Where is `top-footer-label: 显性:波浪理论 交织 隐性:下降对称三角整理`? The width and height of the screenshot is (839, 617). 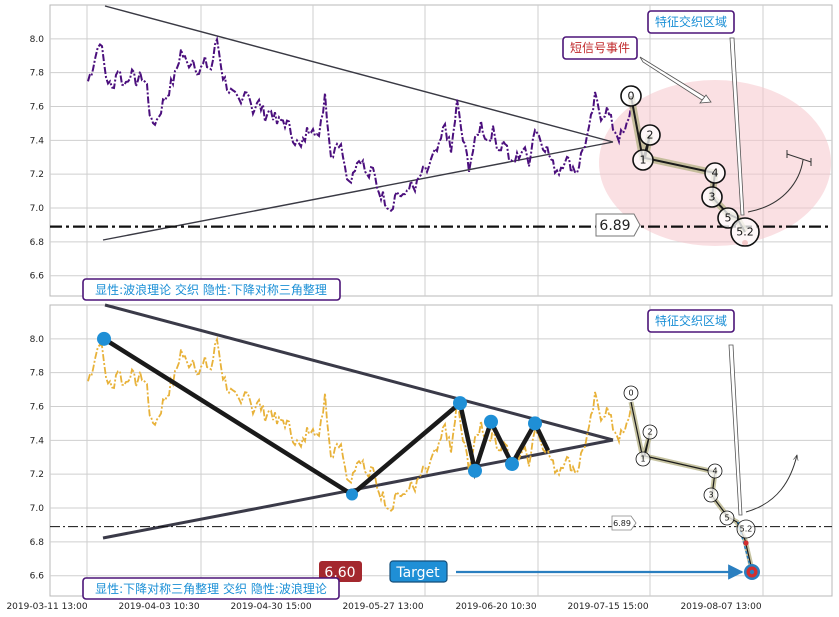 top-footer-label: 显性:波浪理论 交织 隐性:下降对称三角整理 is located at coordinates (211, 289).